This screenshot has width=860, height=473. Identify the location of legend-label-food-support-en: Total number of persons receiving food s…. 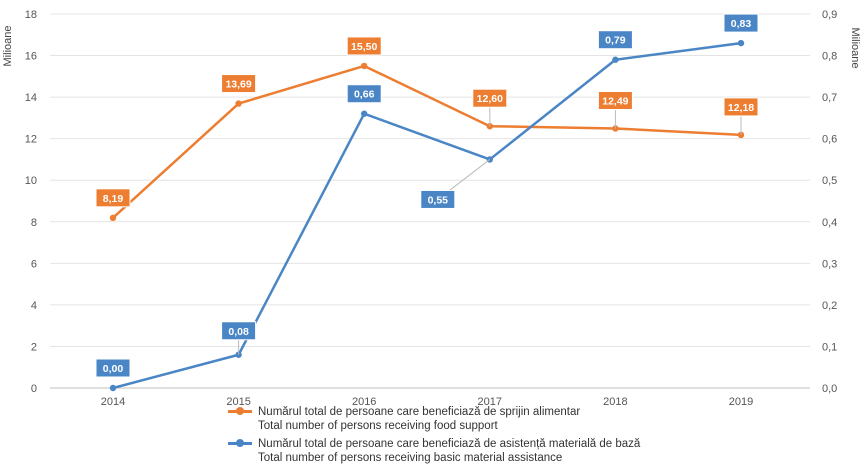
(378, 426).